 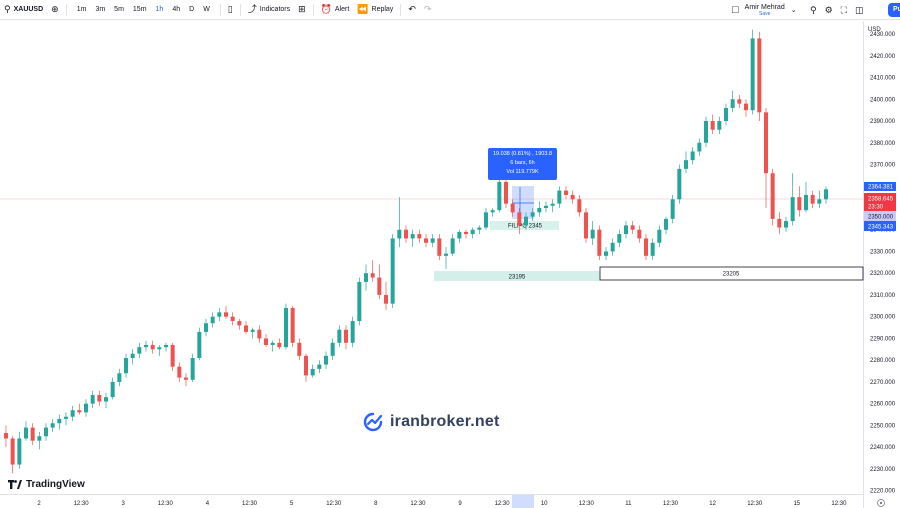 What do you see at coordinates (206, 9) in the screenshot?
I see `timeframe-W: W` at bounding box center [206, 9].